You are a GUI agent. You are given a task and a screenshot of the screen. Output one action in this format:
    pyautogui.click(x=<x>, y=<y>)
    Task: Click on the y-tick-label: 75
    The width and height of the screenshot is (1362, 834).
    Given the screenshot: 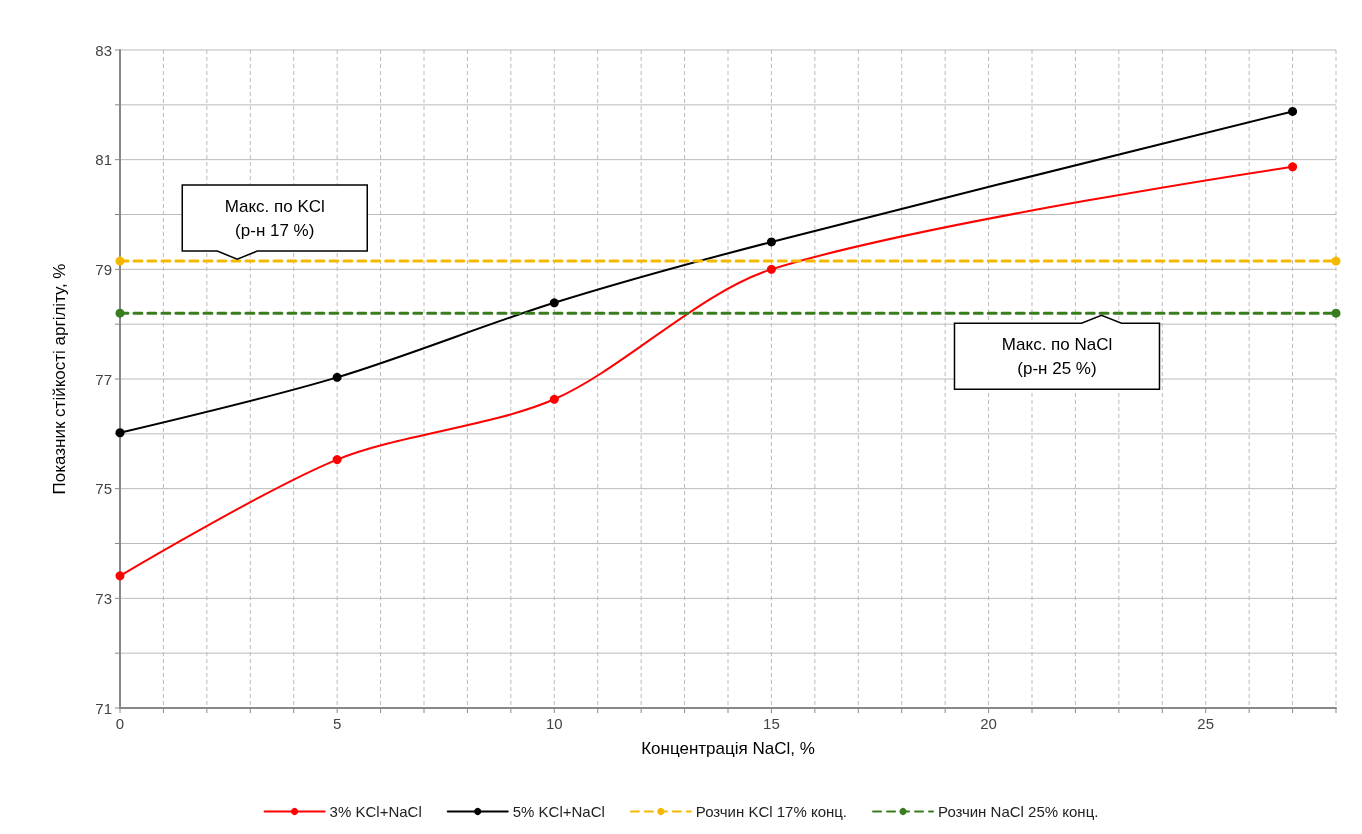 What is the action you would take?
    pyautogui.click(x=103, y=489)
    